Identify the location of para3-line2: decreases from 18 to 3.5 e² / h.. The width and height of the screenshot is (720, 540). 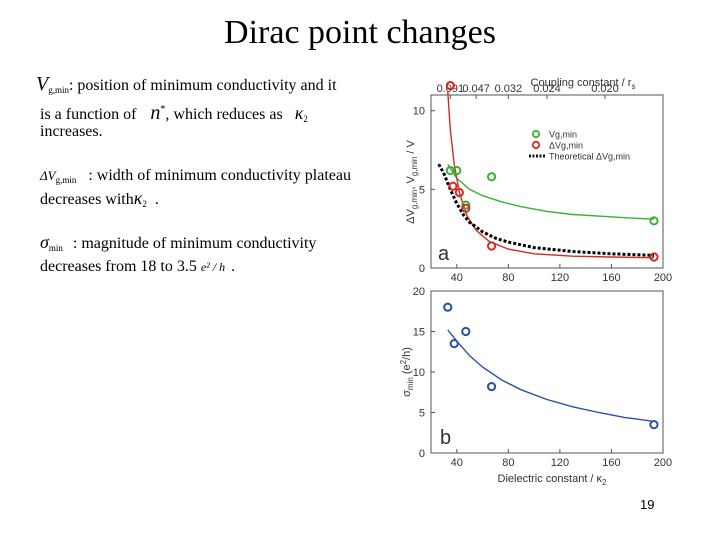
(137, 267).